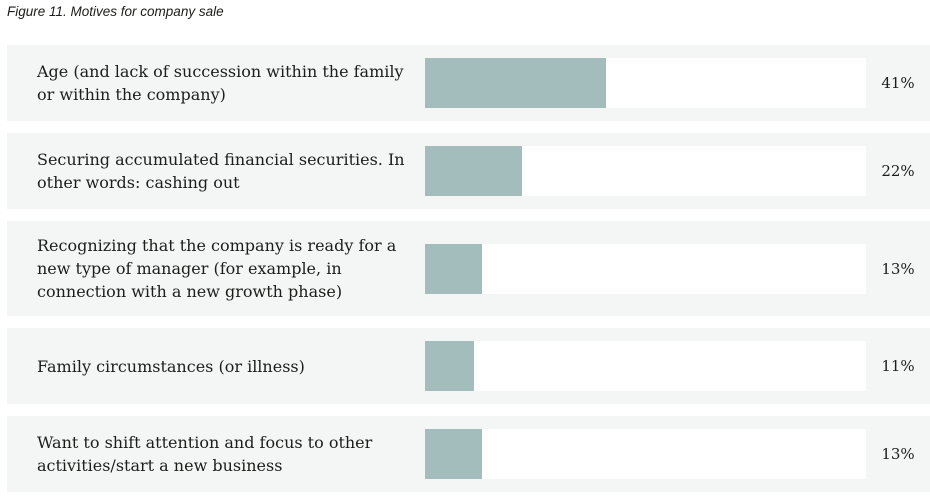 The width and height of the screenshot is (930, 501). Describe the element at coordinates (898, 366) in the screenshot. I see `value-label: 11%` at that location.